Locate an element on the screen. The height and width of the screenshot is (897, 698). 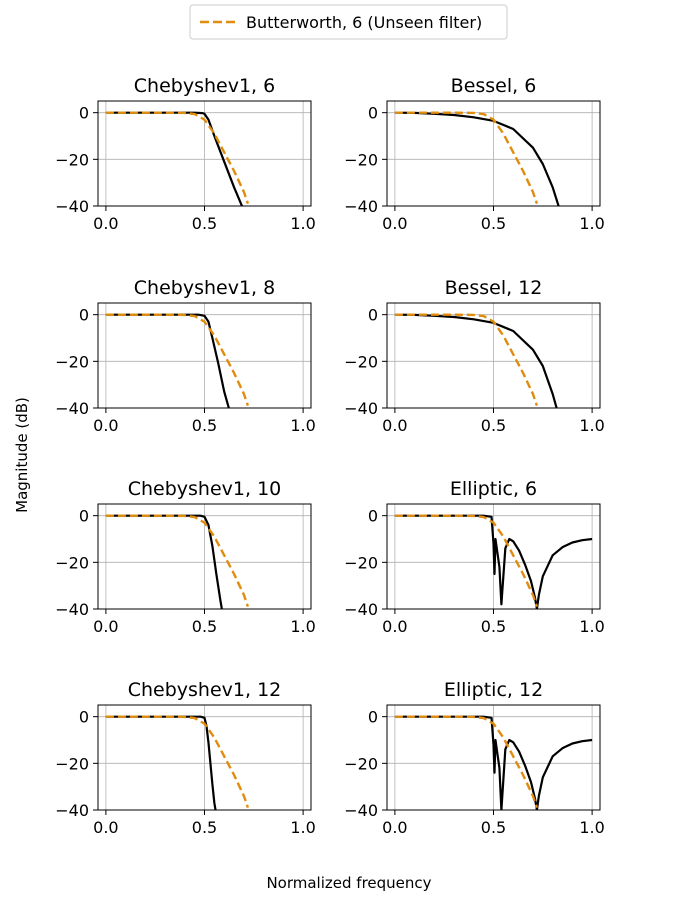
subplot: Chebyshev1, 6 0.0 0.5 1.0 0 −20 −40 is located at coordinates (185, 154).